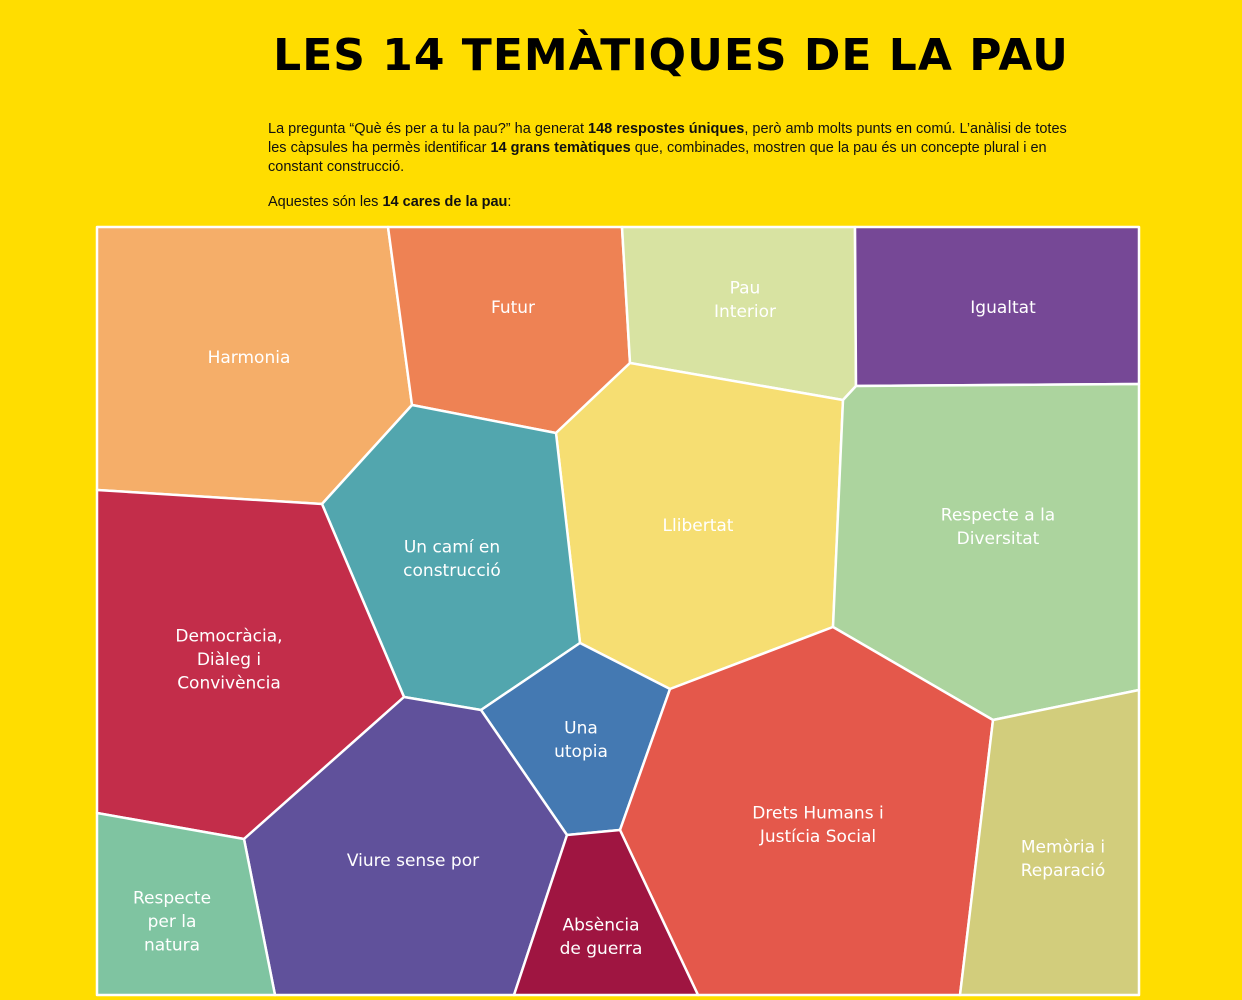 The image size is (1242, 1000). I want to click on label-line: utopia, so click(581, 752).